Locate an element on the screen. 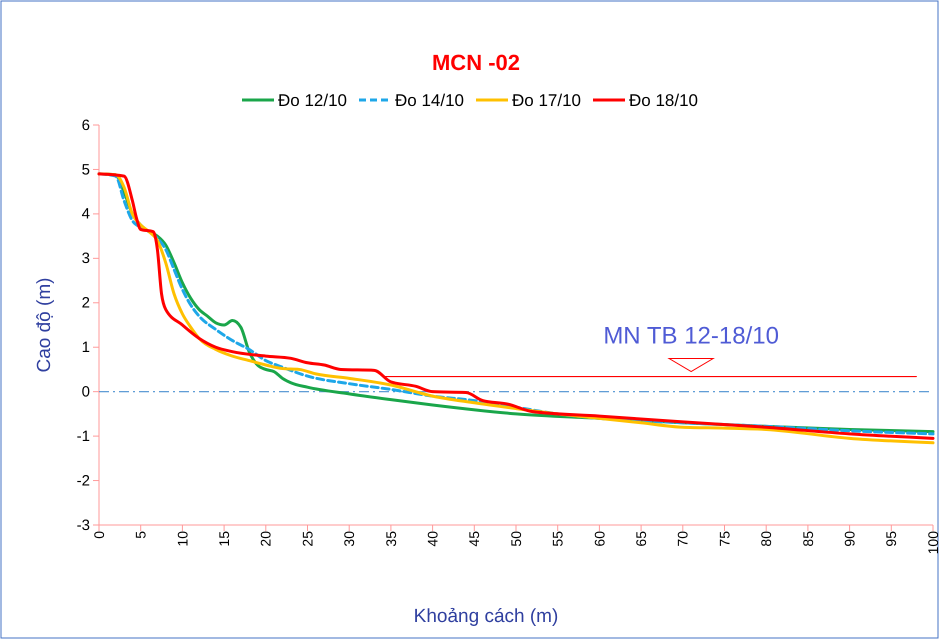  x-tick-label: 40 is located at coordinates (432, 538).